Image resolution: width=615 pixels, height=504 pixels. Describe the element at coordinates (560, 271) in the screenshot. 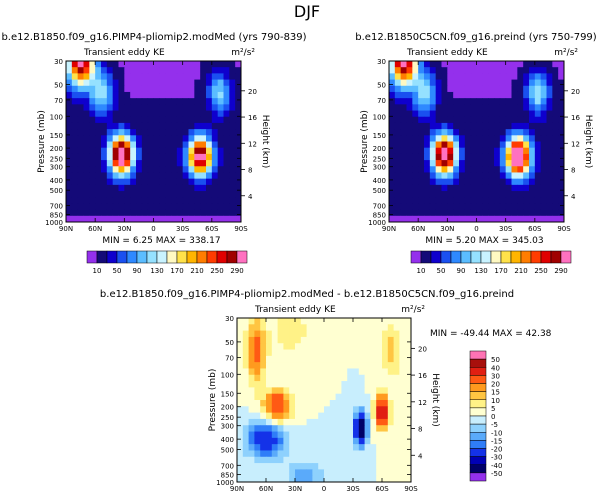

I see `colorbar-label: 290` at that location.